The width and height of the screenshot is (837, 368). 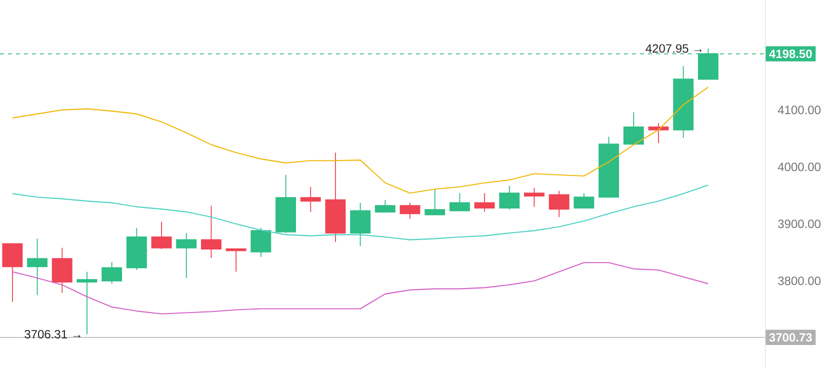 What do you see at coordinates (799, 224) in the screenshot?
I see `y-tick-label: 3900.00` at bounding box center [799, 224].